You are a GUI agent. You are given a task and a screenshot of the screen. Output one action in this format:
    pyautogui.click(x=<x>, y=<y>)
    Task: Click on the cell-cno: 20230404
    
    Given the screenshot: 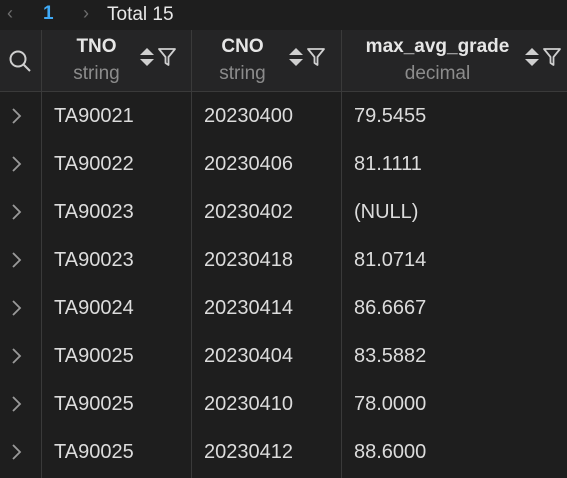 What is the action you would take?
    pyautogui.click(x=248, y=356)
    